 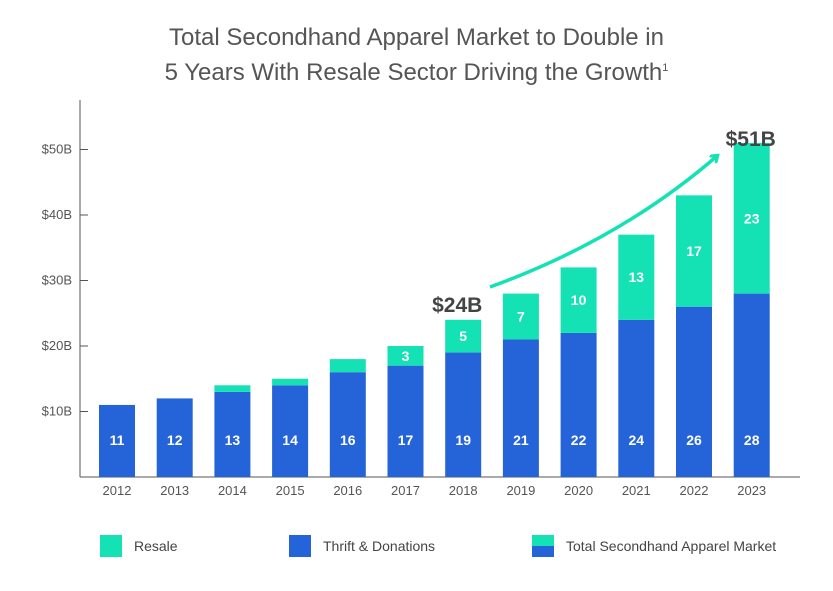 What do you see at coordinates (348, 440) in the screenshot?
I see `data-label-thrift-2016: 16` at bounding box center [348, 440].